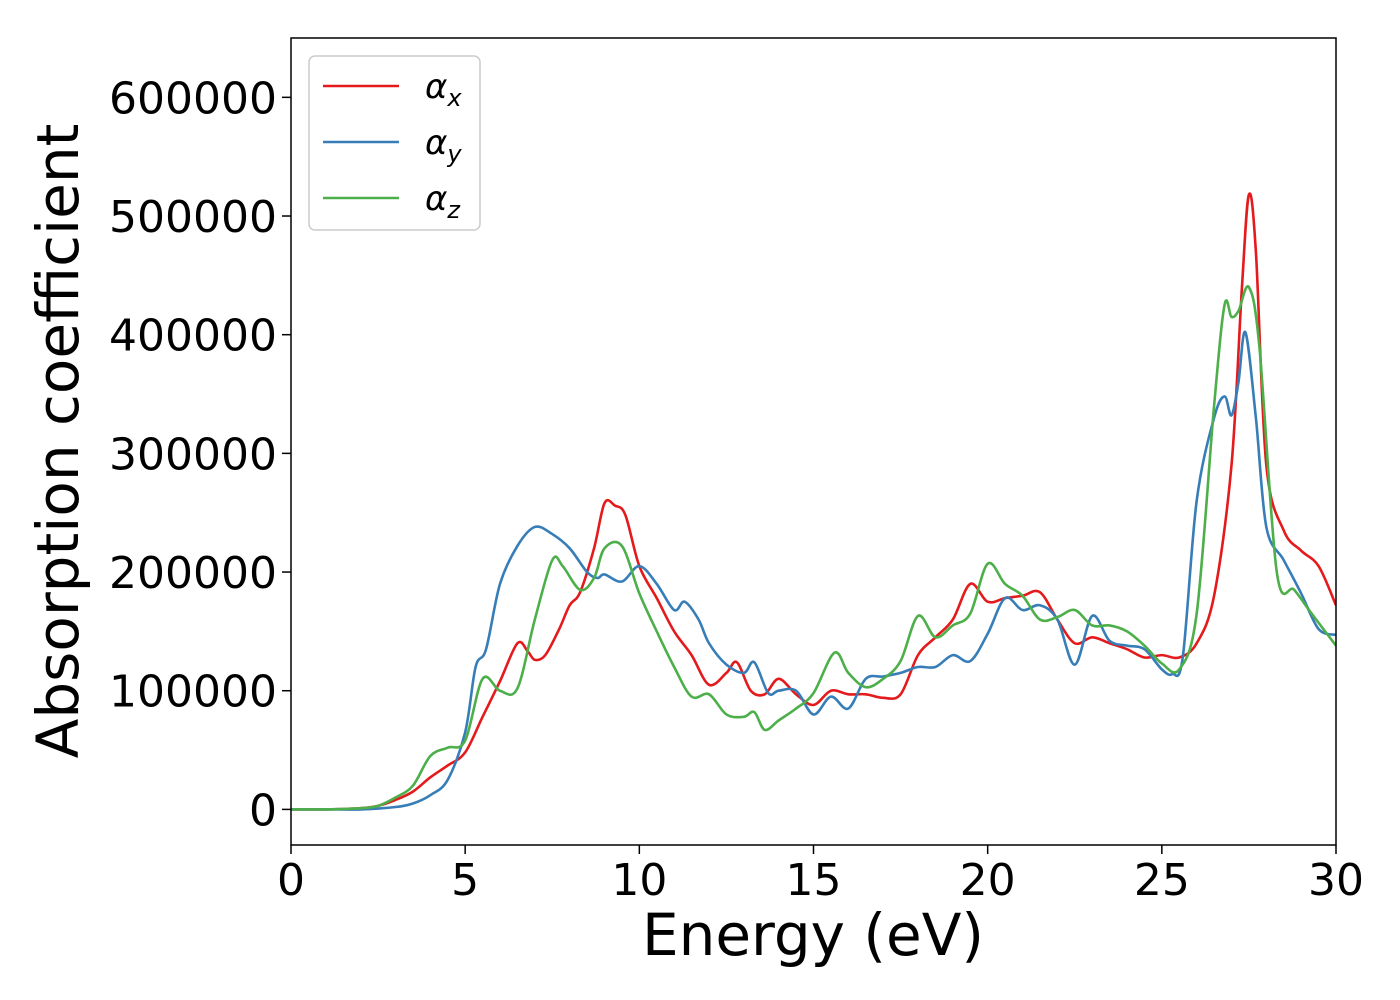 The image size is (1400, 1000). Describe the element at coordinates (394, 143) in the screenshot. I see `legend: αx αy αz` at that location.